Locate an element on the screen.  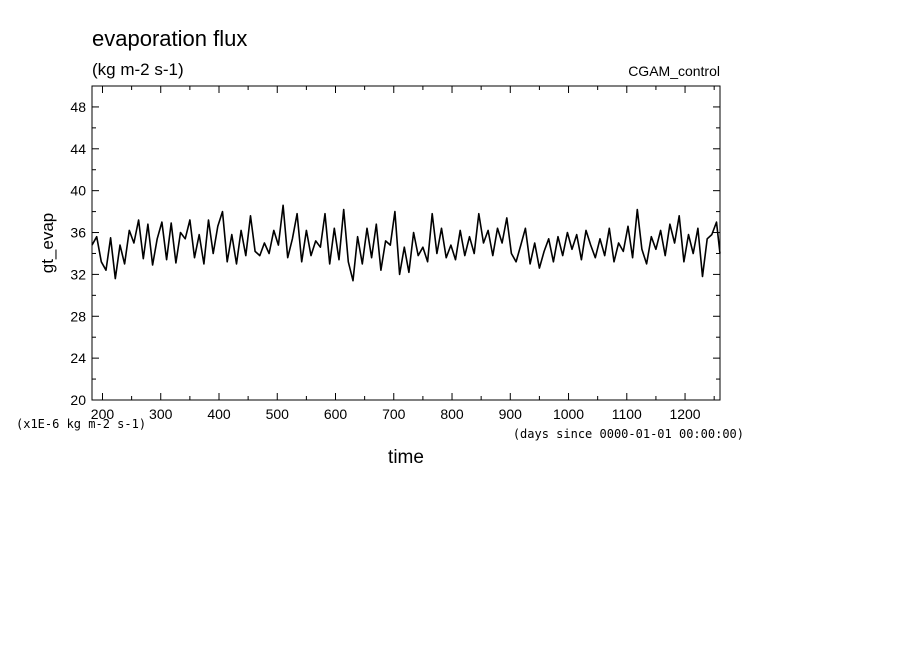
y-tick-label: 48 is located at coordinates (78, 107).